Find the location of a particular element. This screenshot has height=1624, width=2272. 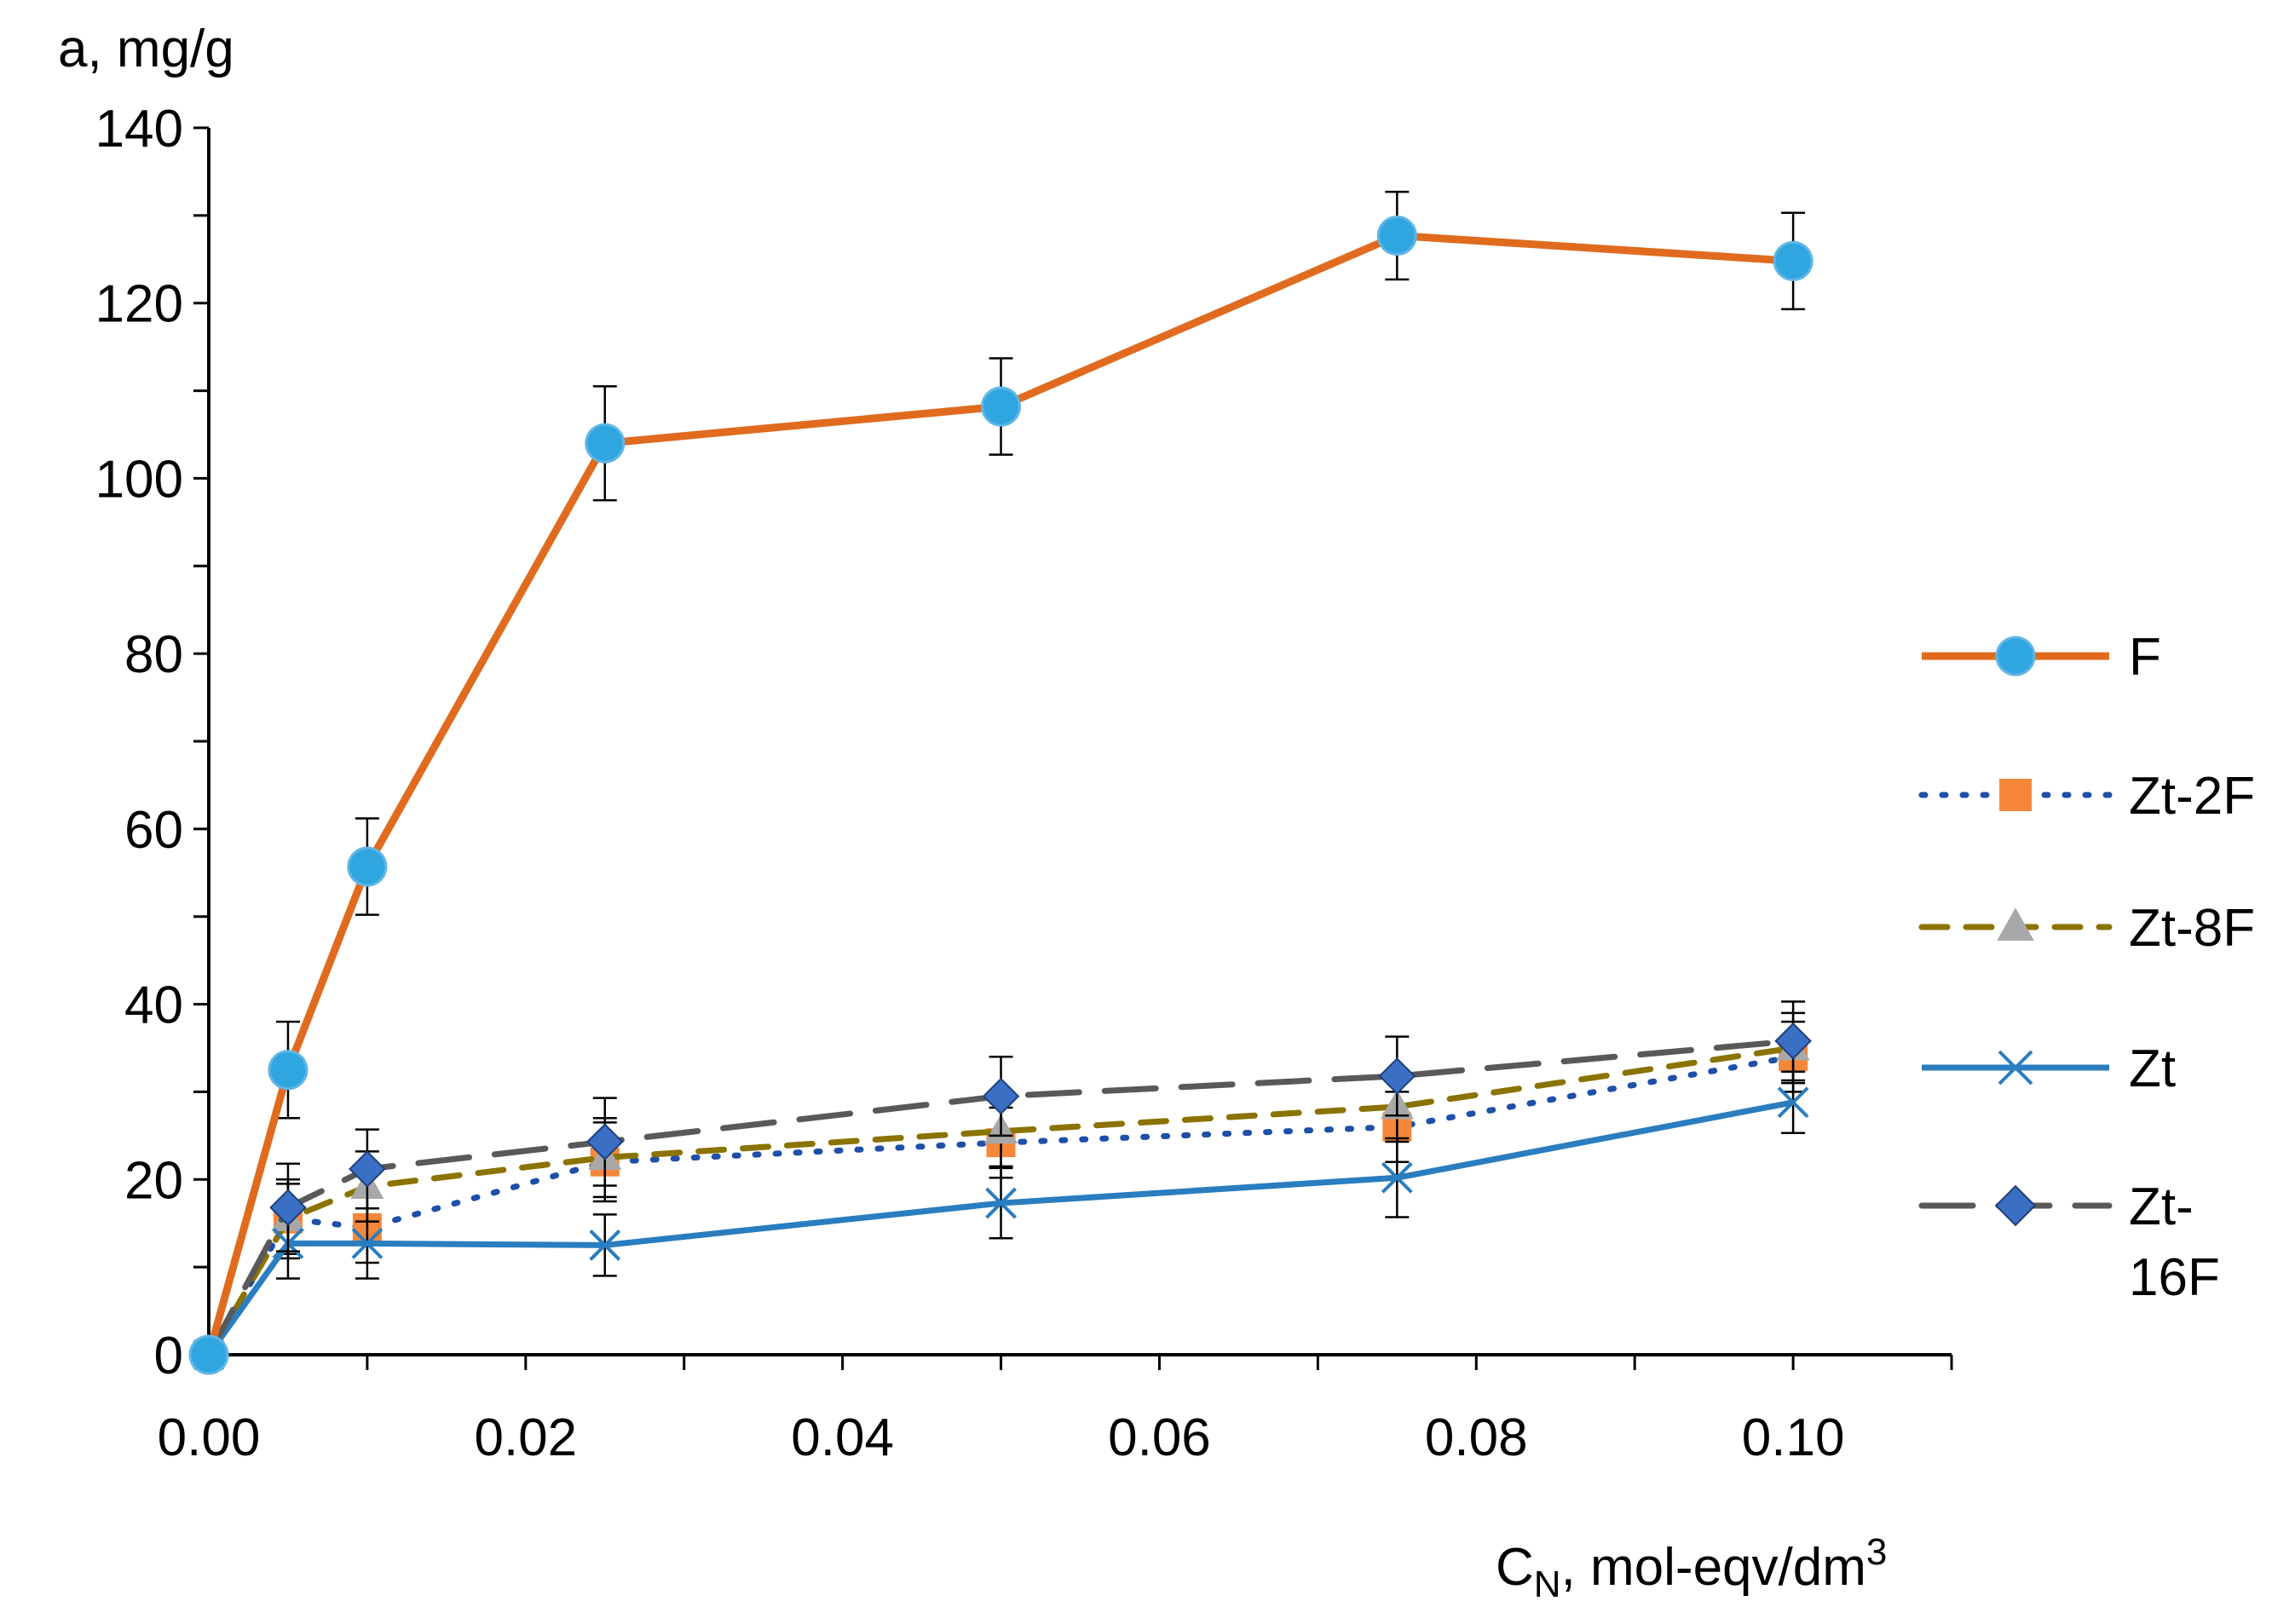

x-tick-label: 0.10 is located at coordinates (1793, 1437).